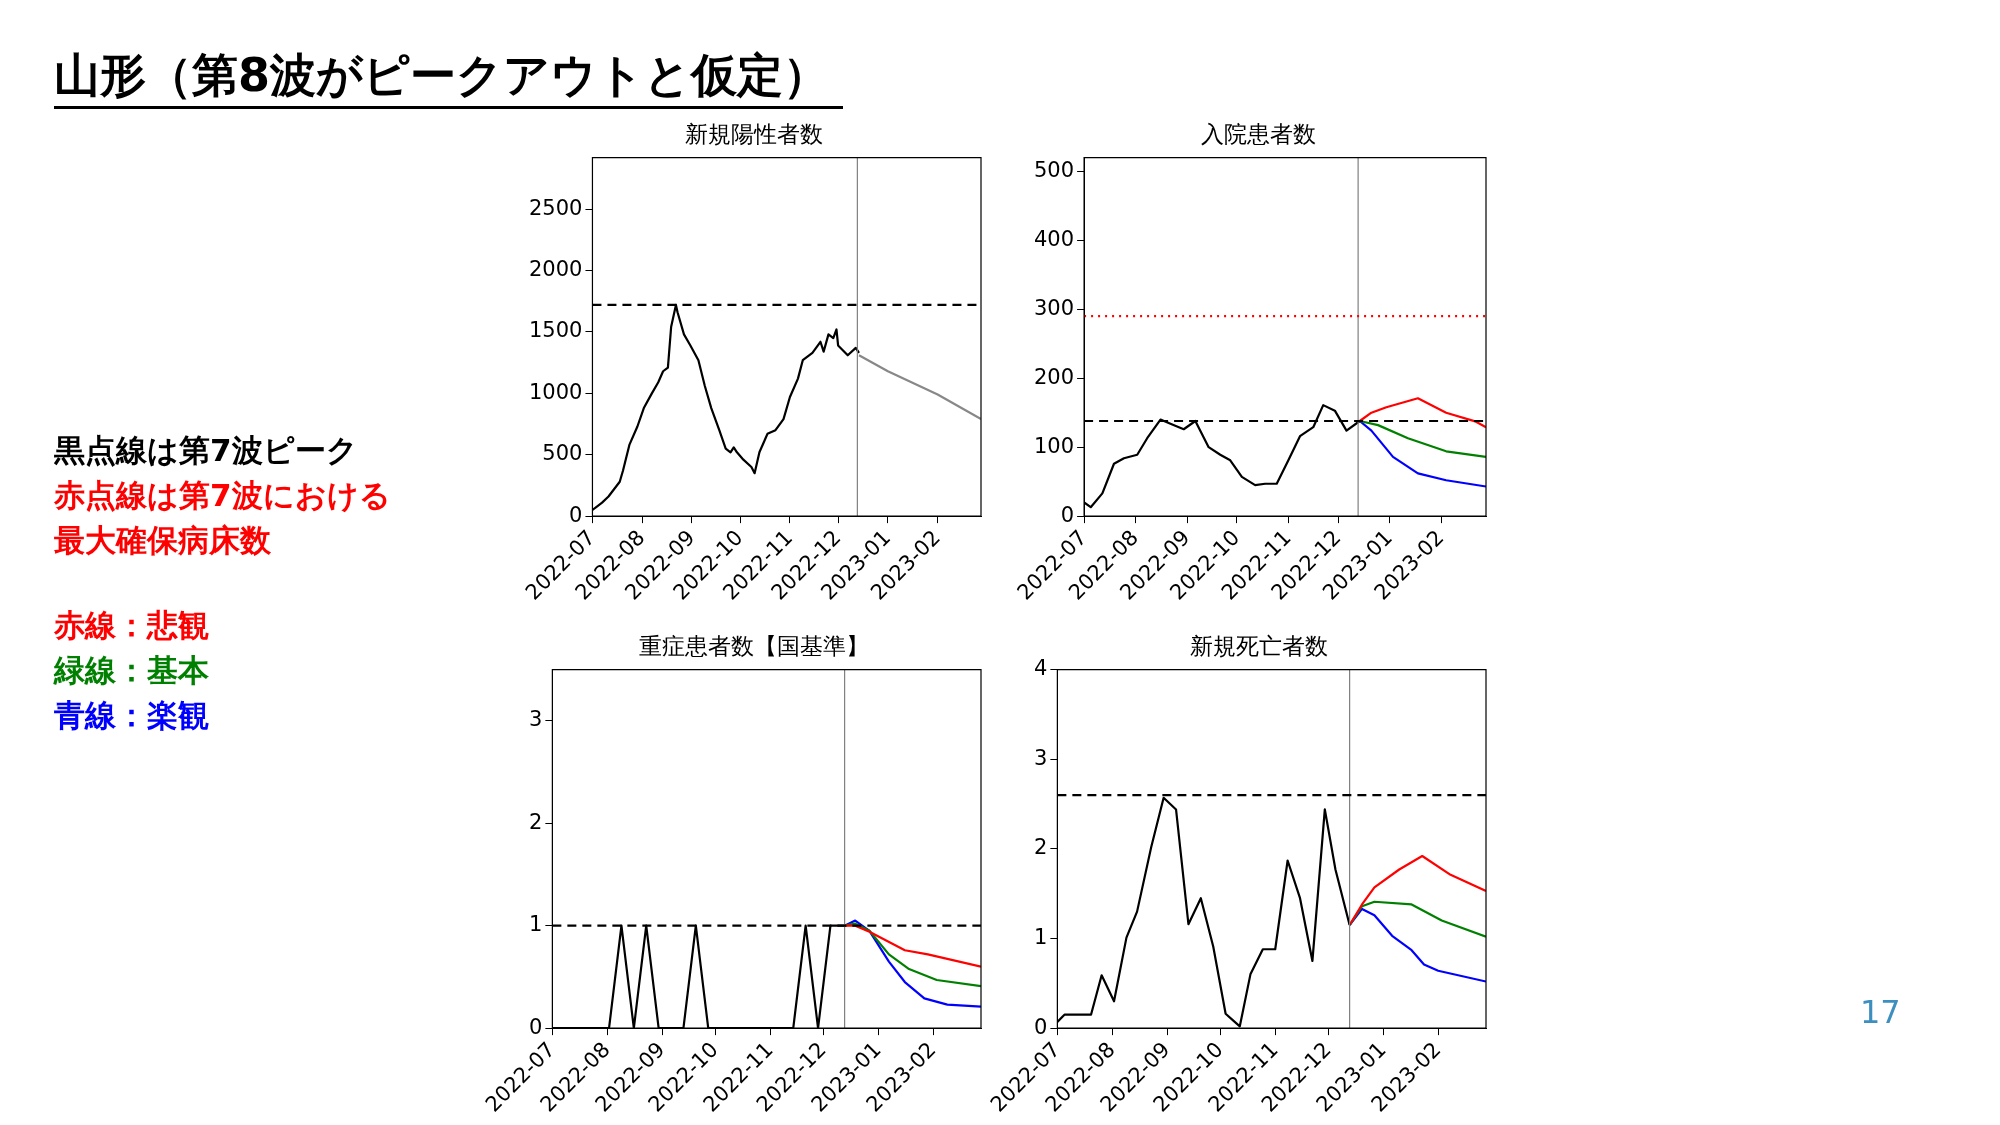  What do you see at coordinates (1258, 133) in the screenshot?
I see `chart-title: 入院患者数` at bounding box center [1258, 133].